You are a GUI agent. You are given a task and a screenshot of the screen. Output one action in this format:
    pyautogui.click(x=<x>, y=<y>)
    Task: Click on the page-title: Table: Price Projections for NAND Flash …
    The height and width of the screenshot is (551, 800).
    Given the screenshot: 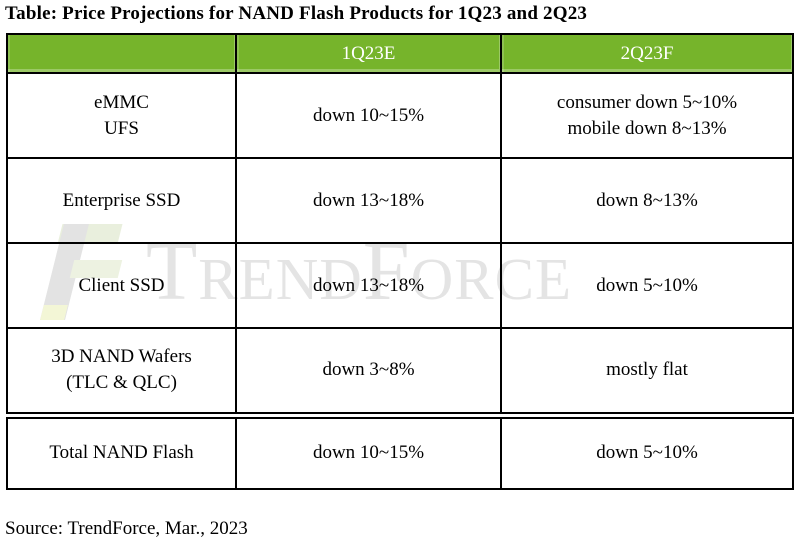 What is the action you would take?
    pyautogui.click(x=296, y=13)
    